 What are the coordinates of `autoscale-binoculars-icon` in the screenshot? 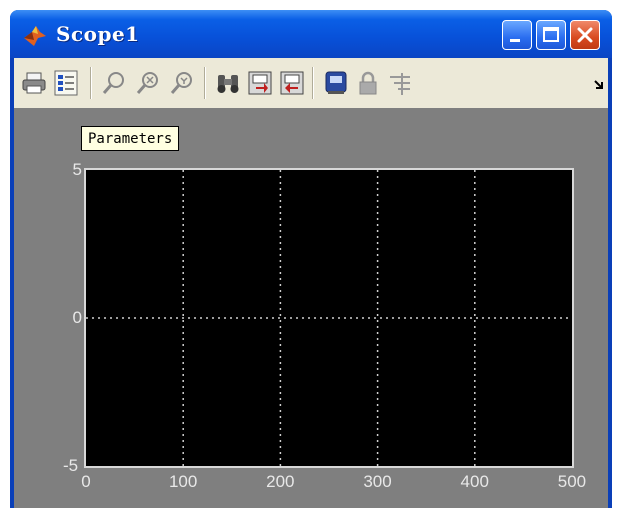 It's located at (228, 83).